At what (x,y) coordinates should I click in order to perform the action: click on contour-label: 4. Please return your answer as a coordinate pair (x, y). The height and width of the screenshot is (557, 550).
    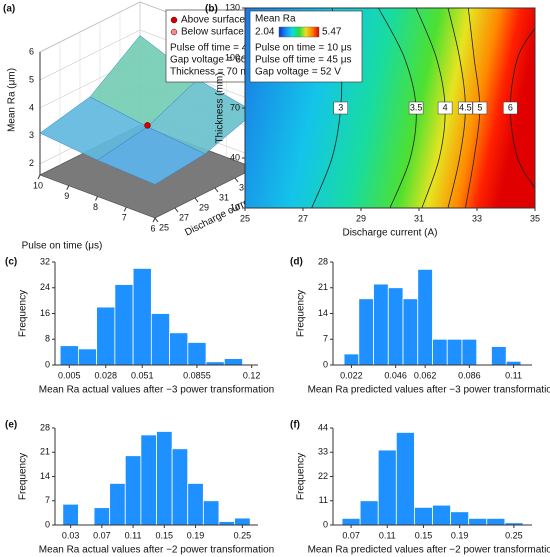
    Looking at the image, I should click on (445, 107).